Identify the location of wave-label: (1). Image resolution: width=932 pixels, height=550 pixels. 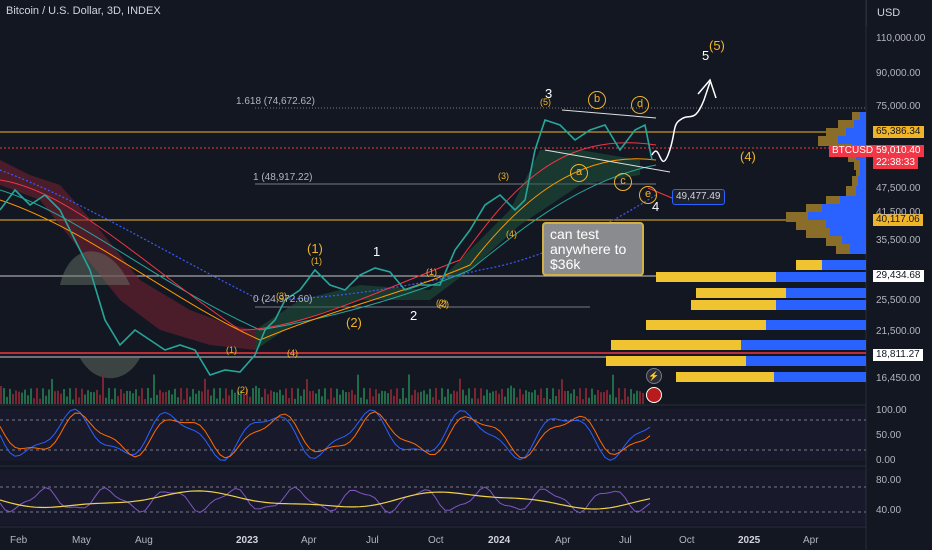
(316, 261).